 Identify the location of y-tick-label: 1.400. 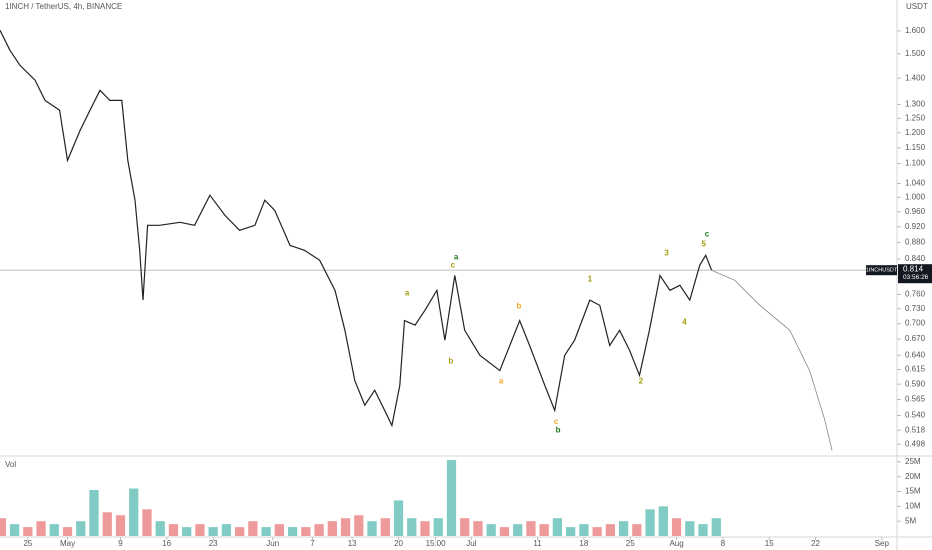
(915, 77).